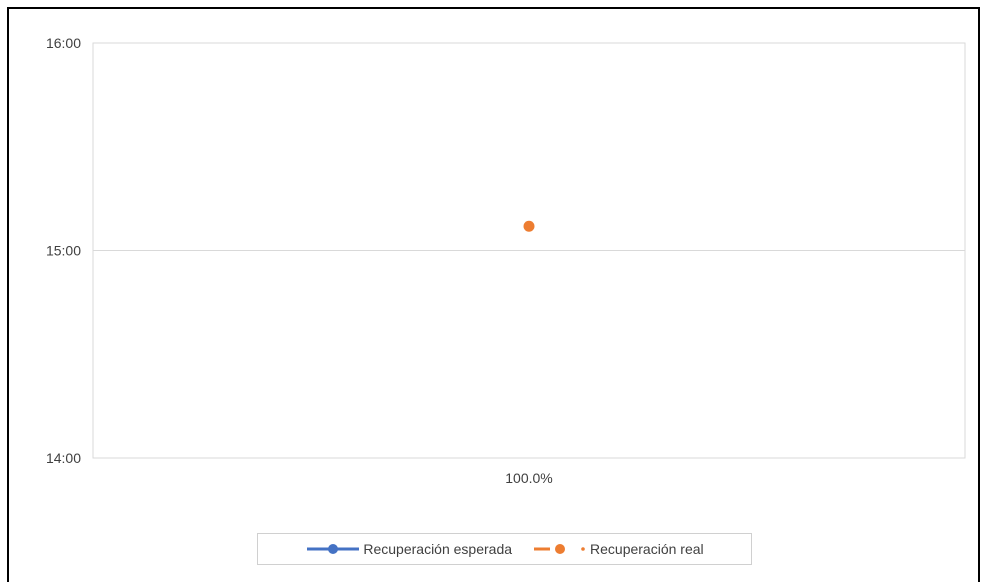 The height and width of the screenshot is (582, 989). I want to click on data-points, so click(529, 226).